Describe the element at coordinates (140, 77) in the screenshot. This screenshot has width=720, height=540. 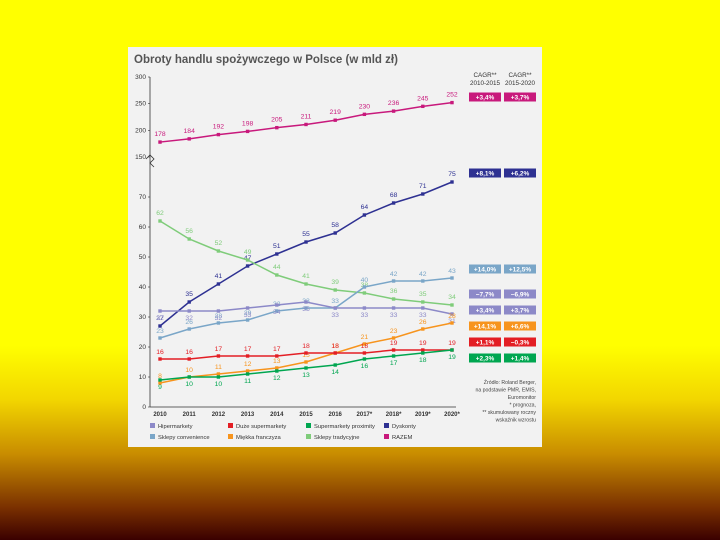
I see `y-tick-label: 300` at that location.